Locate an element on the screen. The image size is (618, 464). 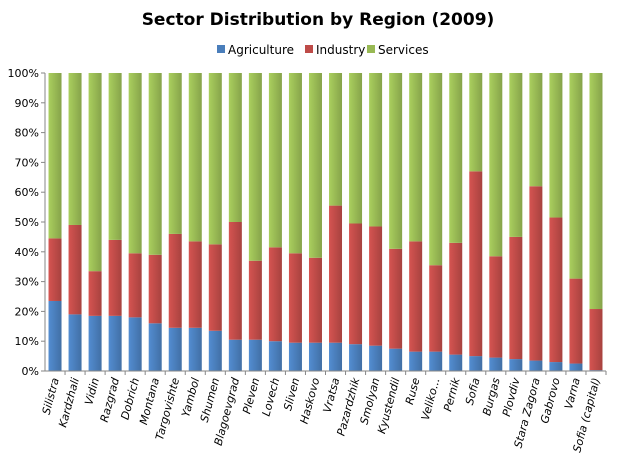
y-tick-label: 80% is located at coordinates (27, 133).